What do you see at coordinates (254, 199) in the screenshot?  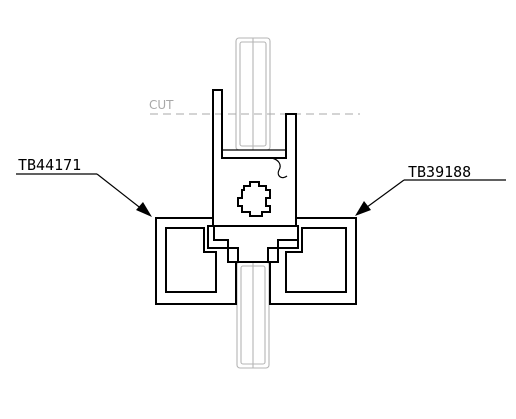 I see `center-key` at bounding box center [254, 199].